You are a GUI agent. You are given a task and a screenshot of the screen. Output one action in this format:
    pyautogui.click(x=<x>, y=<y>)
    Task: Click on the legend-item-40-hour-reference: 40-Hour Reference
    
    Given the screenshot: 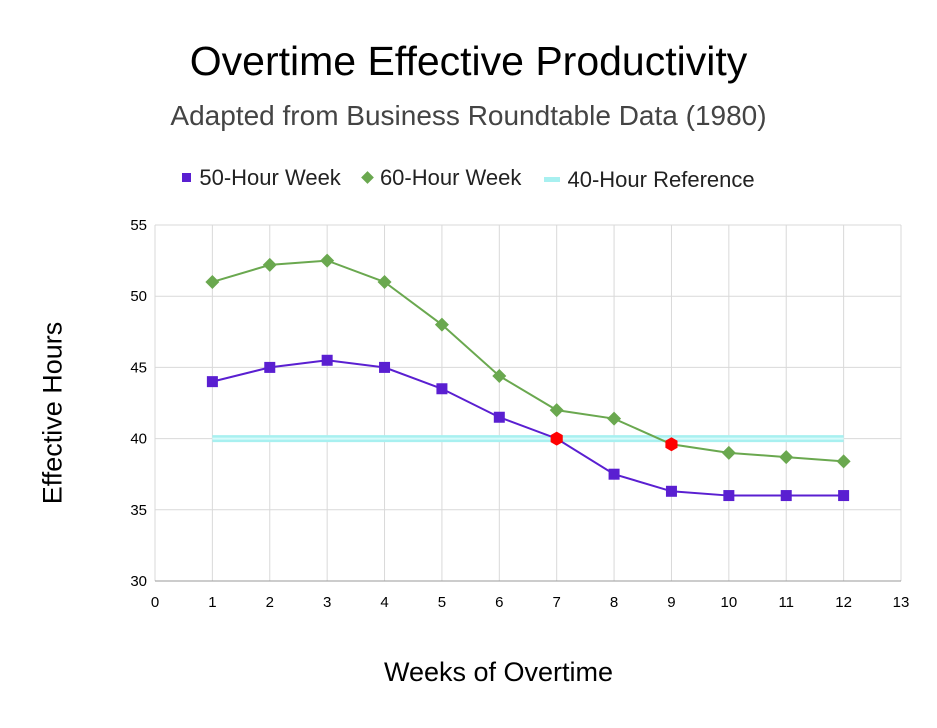 What is the action you would take?
    pyautogui.click(x=649, y=179)
    